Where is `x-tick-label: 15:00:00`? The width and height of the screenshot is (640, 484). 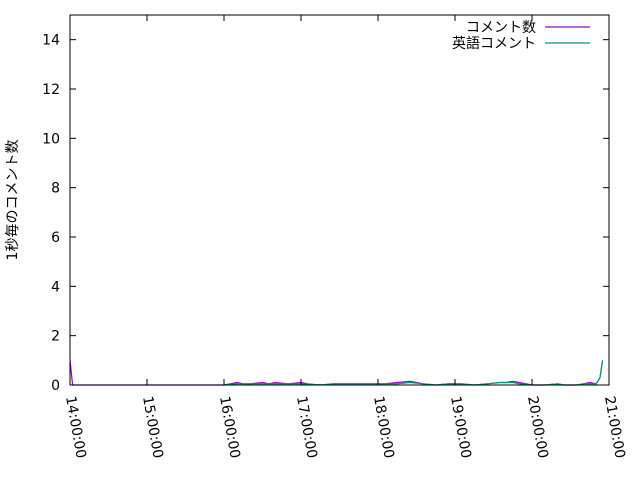 x-tick-label: 15:00:00 is located at coordinates (152, 427).